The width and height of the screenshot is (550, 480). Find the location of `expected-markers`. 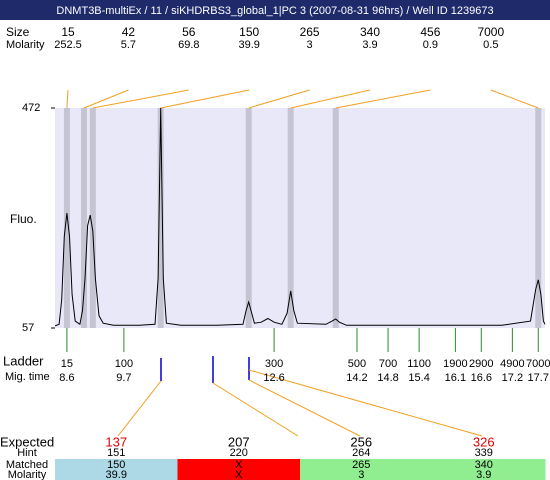

expected-markers is located at coordinates (205, 369).